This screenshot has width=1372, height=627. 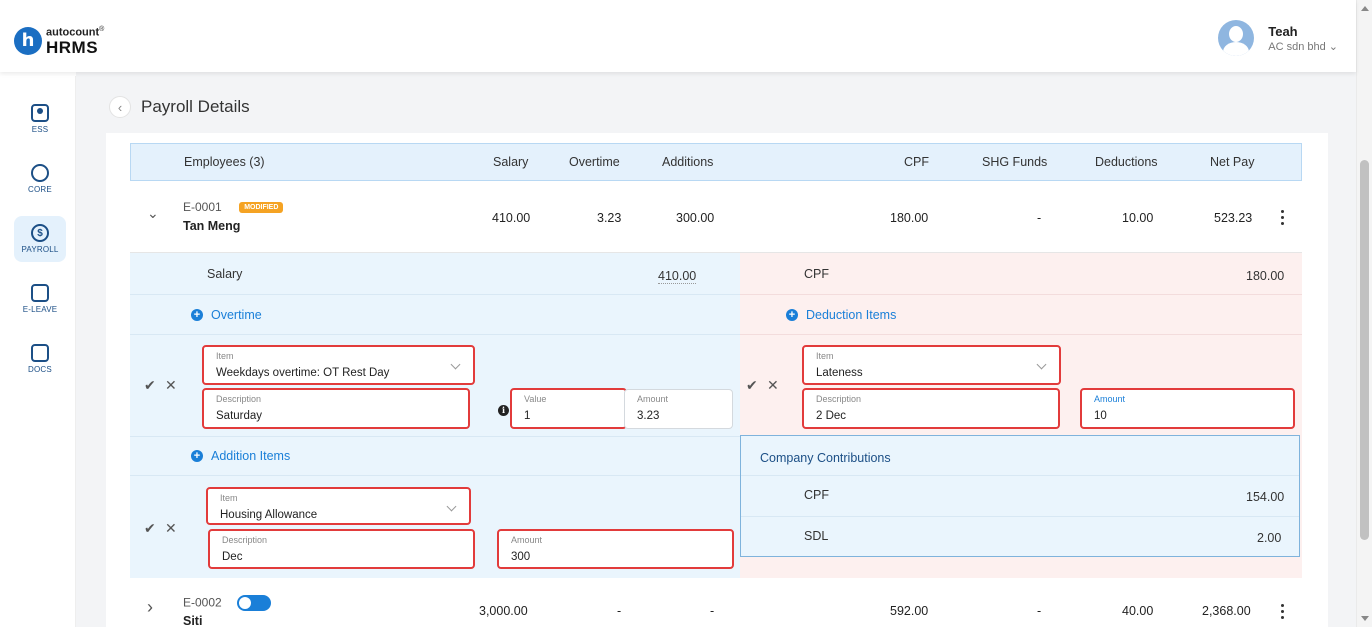 I want to click on cancel-addition-icon: ✕, so click(x=171, y=528).